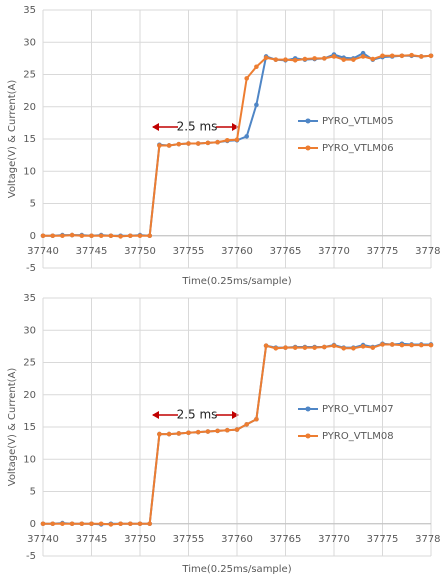 This screenshot has height=582, width=440. I want to click on x-tick-label: 37755, so click(189, 539).